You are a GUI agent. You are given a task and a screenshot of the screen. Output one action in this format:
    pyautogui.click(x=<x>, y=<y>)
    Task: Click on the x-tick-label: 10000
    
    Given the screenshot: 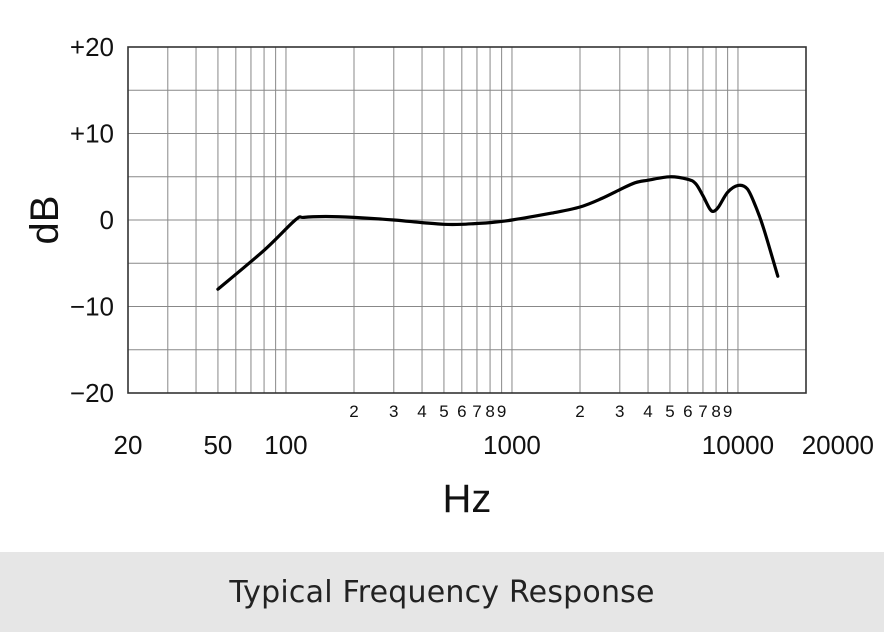 What is the action you would take?
    pyautogui.click(x=738, y=445)
    